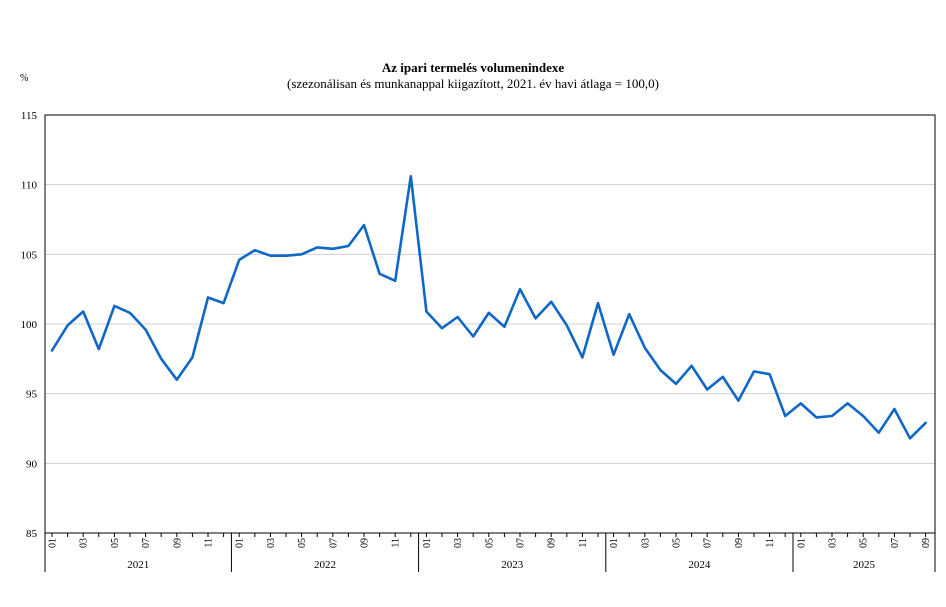  What do you see at coordinates (32, 534) in the screenshot?
I see `y-tick-label: 85` at bounding box center [32, 534].